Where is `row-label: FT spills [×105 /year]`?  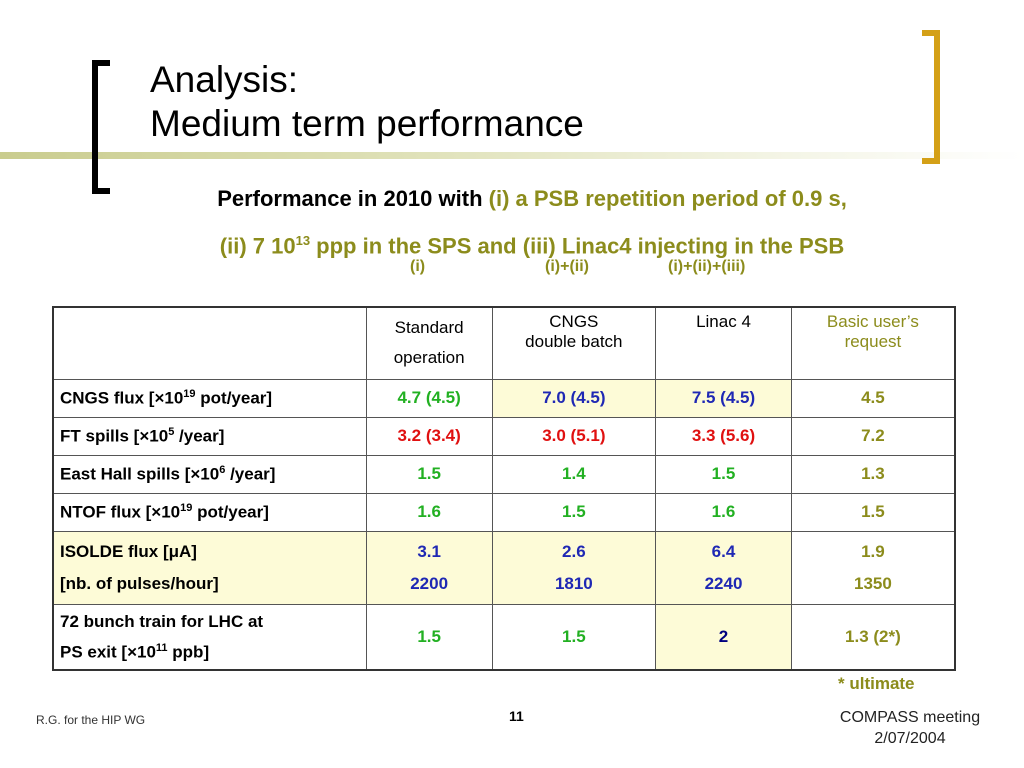 row-label: FT spills [×105 /year] is located at coordinates (209, 436).